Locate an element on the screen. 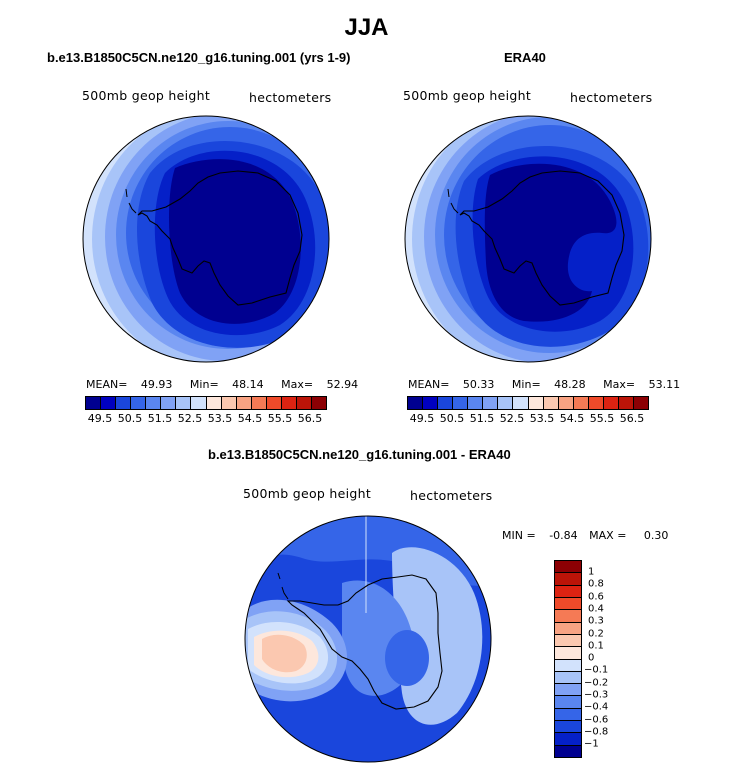 The image size is (733, 765). diff-field-minimum is located at coordinates (407, 658).